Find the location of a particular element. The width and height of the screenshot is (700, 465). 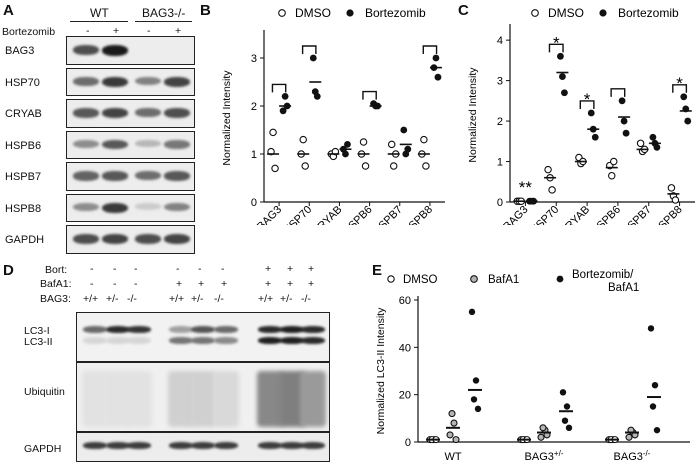

treatment-sign: + is located at coordinates (178, 31).